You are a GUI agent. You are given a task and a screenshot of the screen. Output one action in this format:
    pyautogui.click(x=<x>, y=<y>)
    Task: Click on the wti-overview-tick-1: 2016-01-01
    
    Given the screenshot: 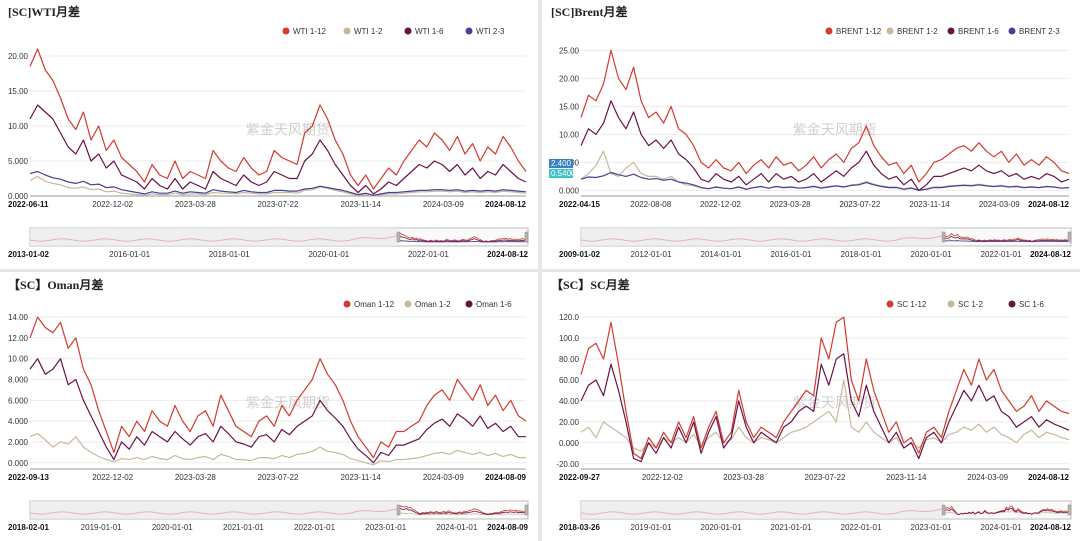 What is the action you would take?
    pyautogui.click(x=129, y=254)
    